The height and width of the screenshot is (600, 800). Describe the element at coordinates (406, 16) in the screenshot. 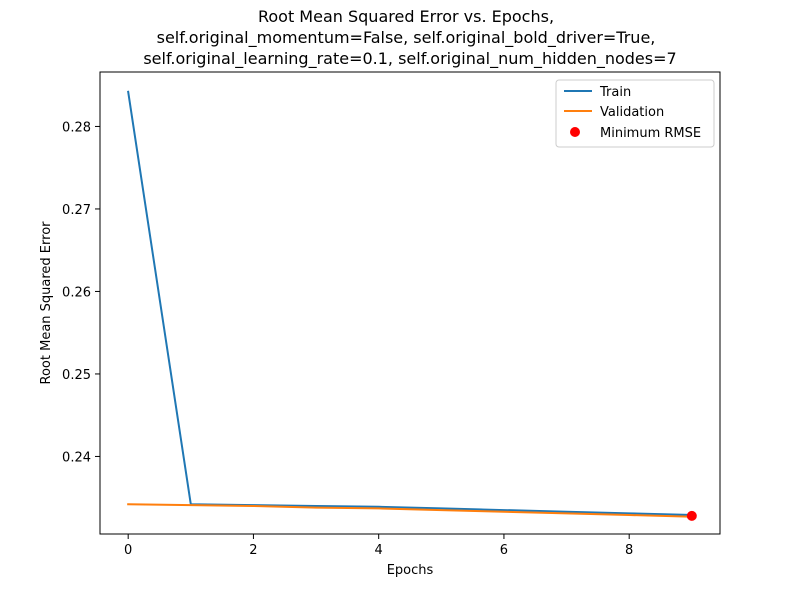

I see `chart-title-line-1: Root Mean Squared Error vs. Epochs,` at that location.